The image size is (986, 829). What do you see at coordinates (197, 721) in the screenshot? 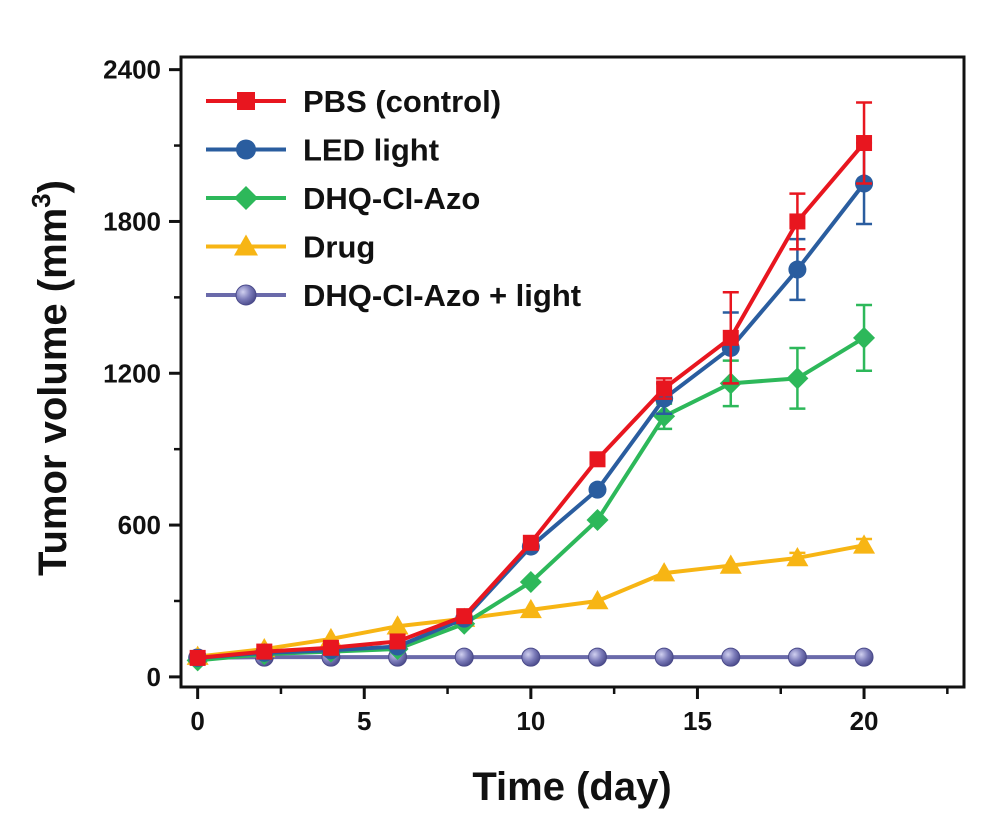
I see `x-tick-label: 0` at bounding box center [197, 721].